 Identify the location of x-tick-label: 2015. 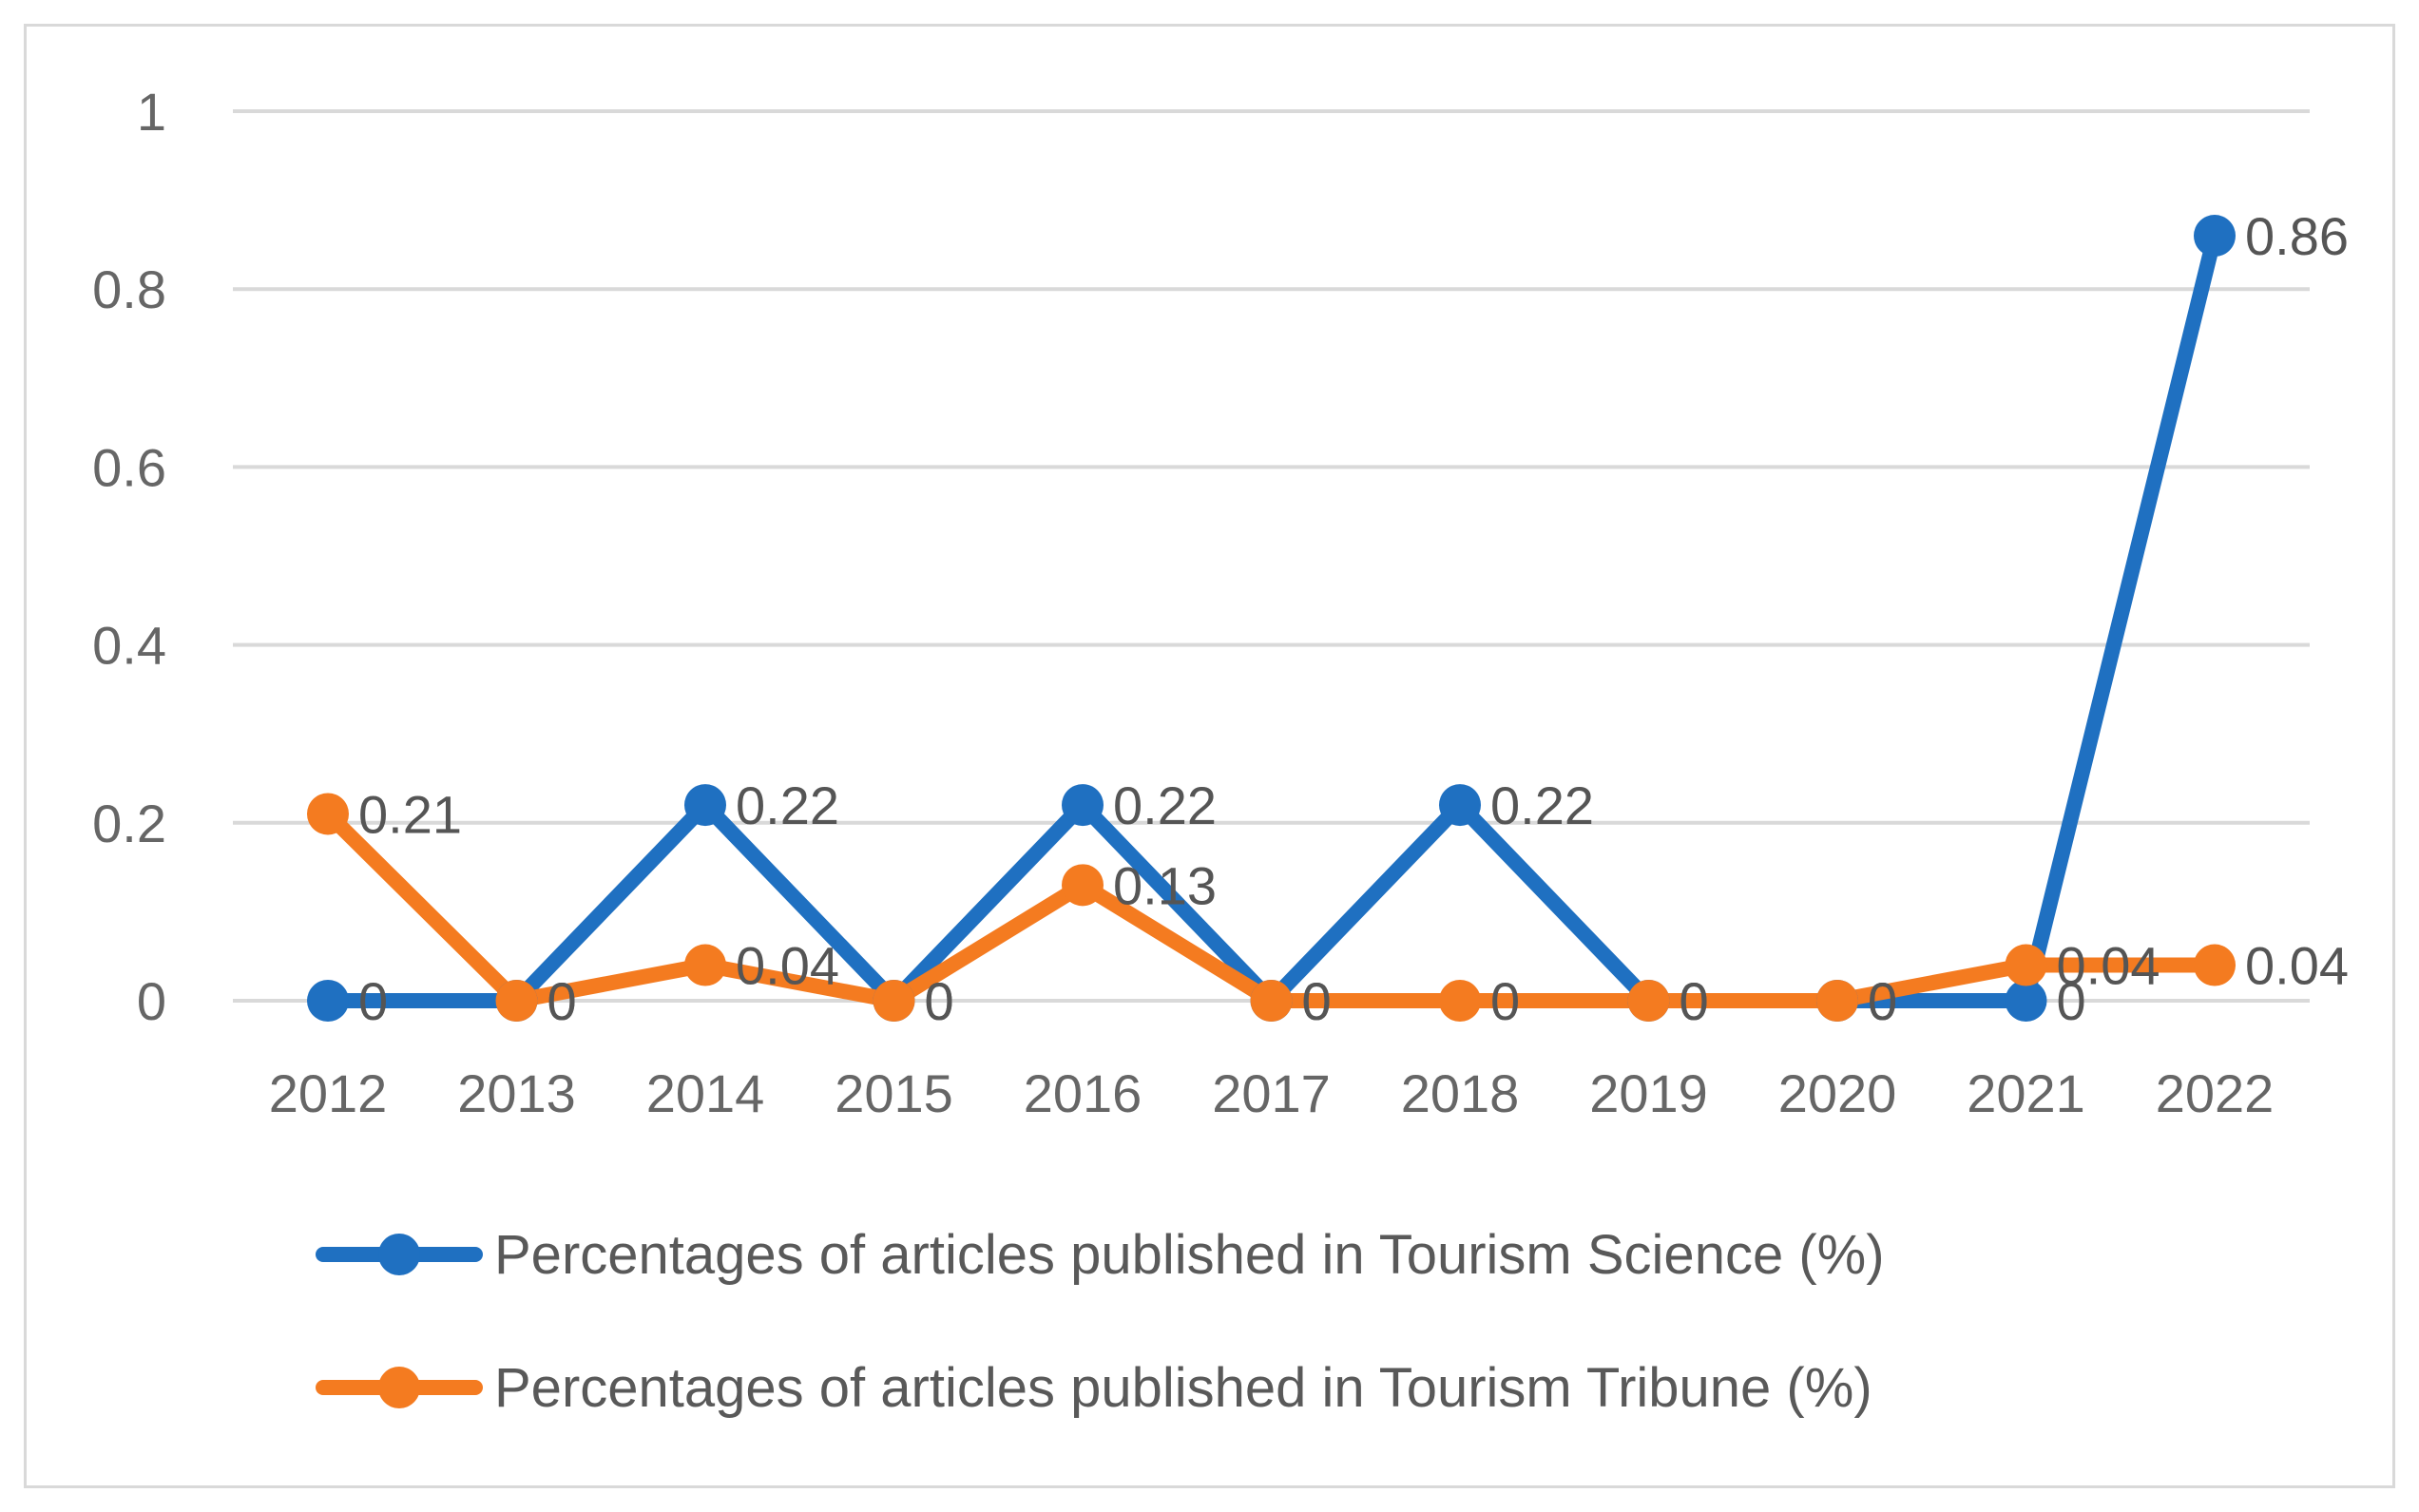
(894, 1093).